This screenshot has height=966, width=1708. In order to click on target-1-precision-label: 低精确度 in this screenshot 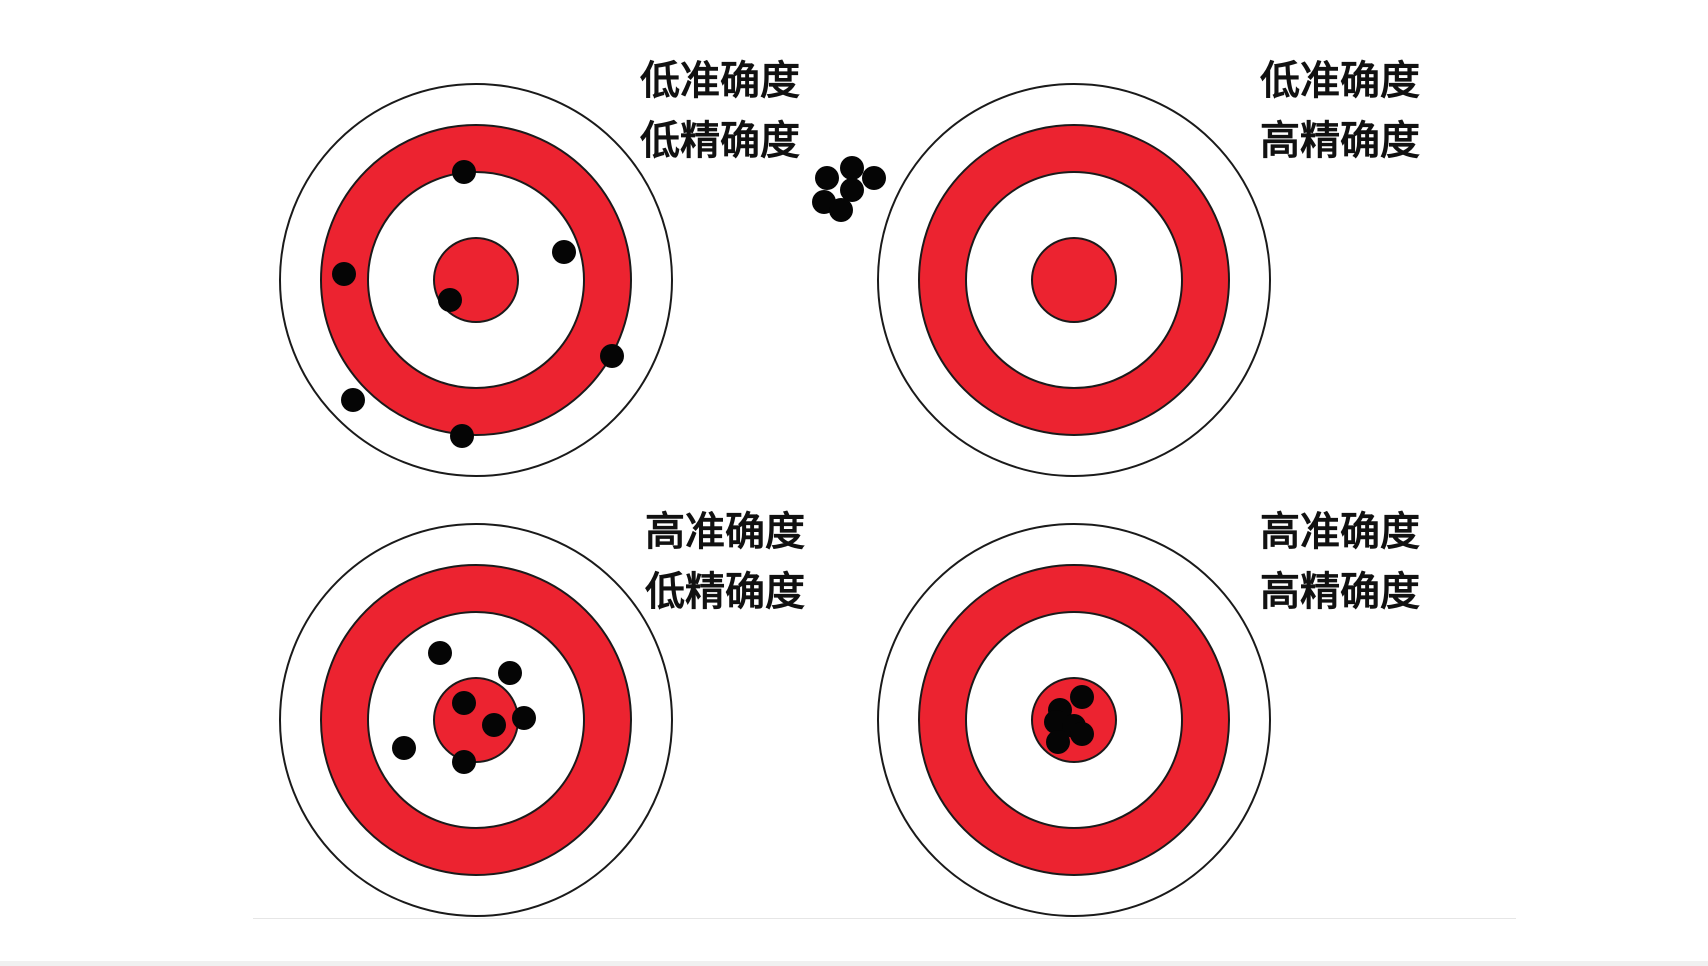, I will do `click(720, 141)`.